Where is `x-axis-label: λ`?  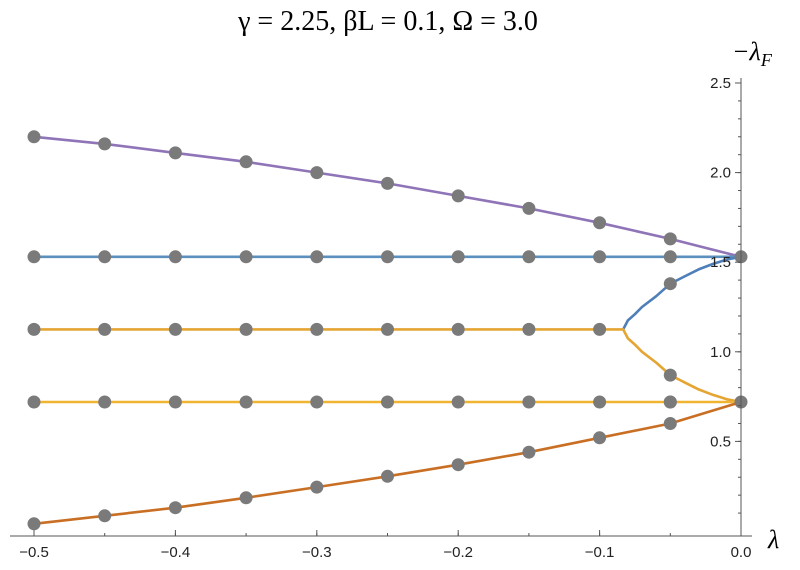 x-axis-label: λ is located at coordinates (773, 539).